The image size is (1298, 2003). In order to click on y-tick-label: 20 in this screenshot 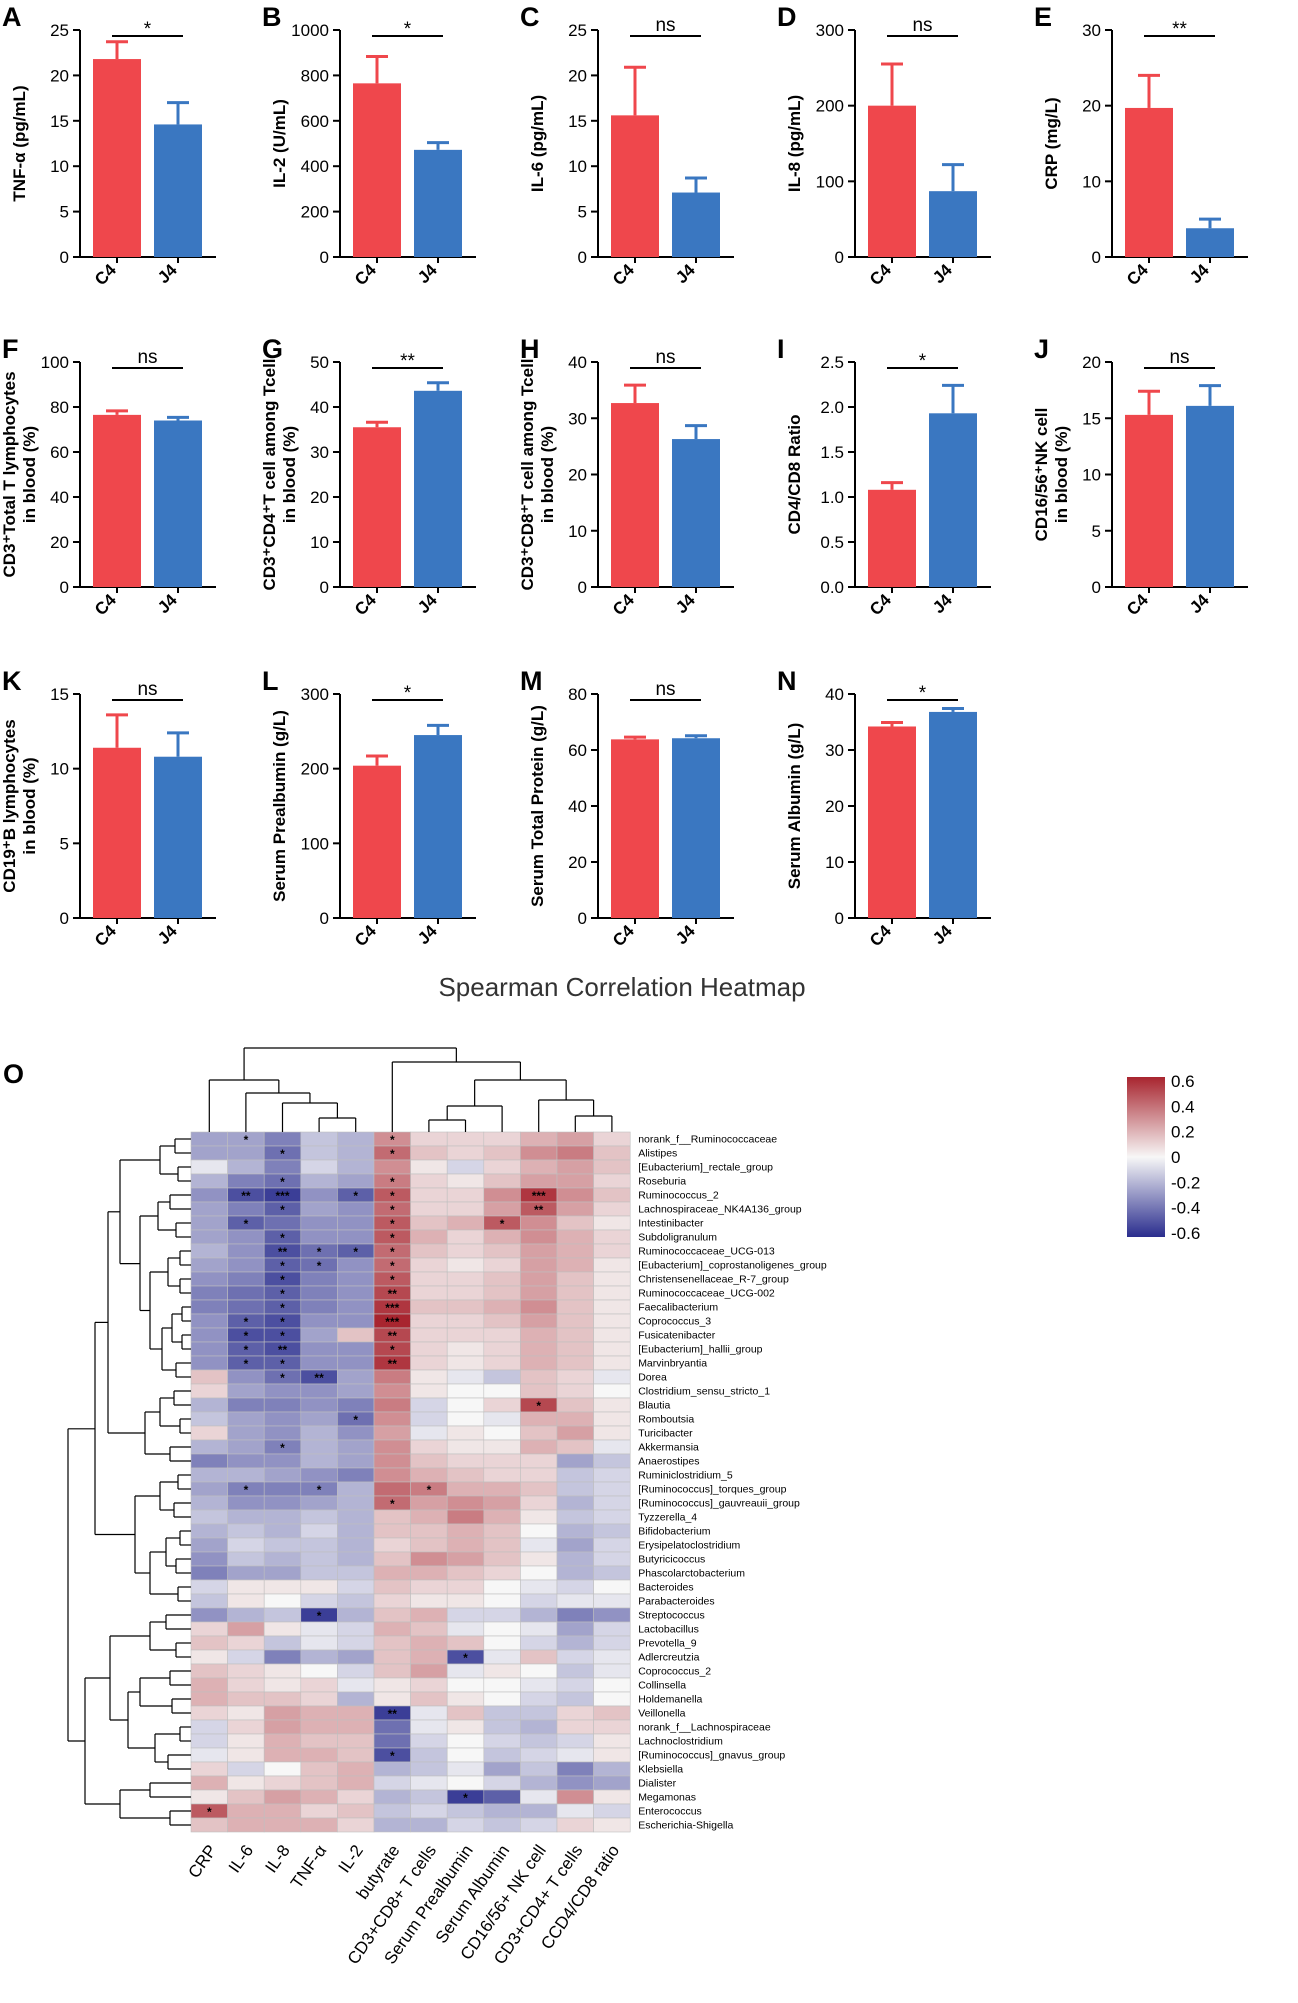, I will do `click(577, 862)`.